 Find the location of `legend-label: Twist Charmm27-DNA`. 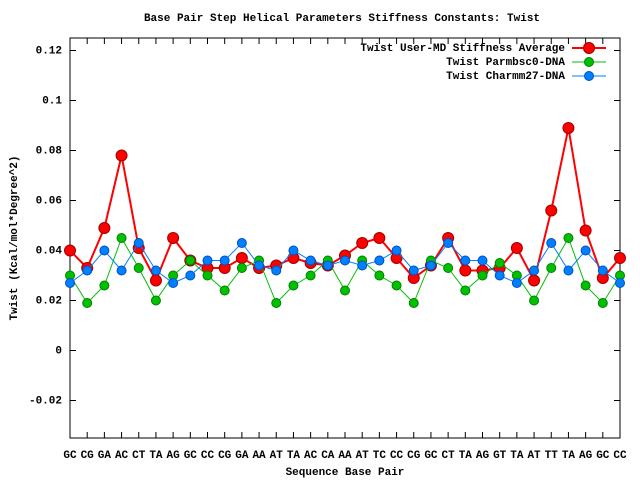

legend-label: Twist Charmm27-DNA is located at coordinates (505, 77).